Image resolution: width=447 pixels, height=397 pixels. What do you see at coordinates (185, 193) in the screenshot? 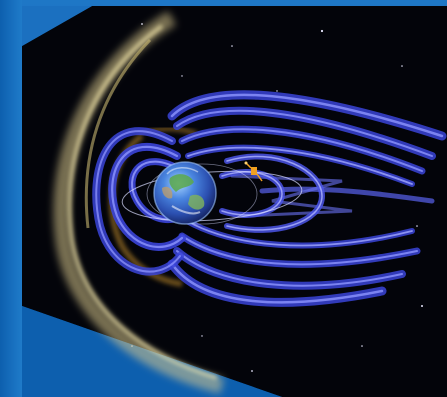
I see `earth-icon` at bounding box center [185, 193].